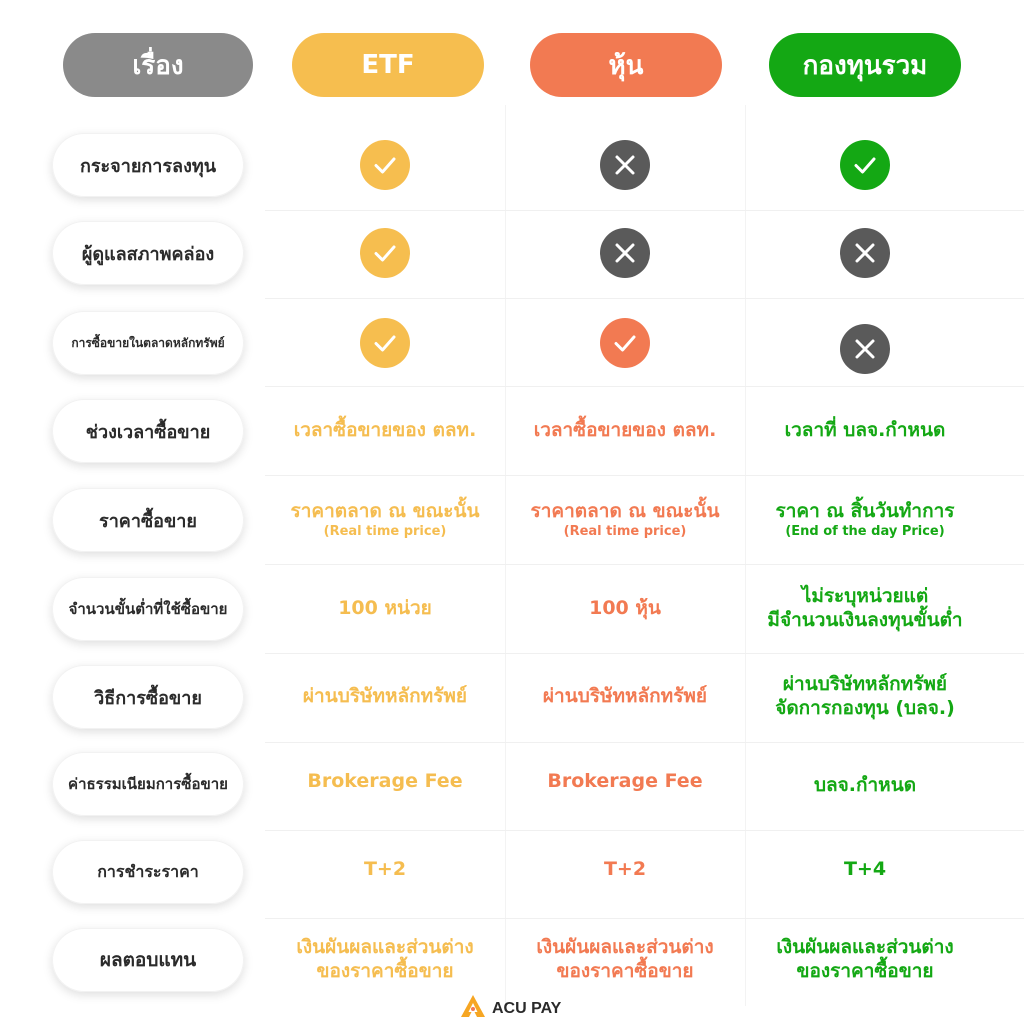 Image resolution: width=1024 pixels, height=1024 pixels. I want to click on fund-exchange-cell, so click(865, 349).